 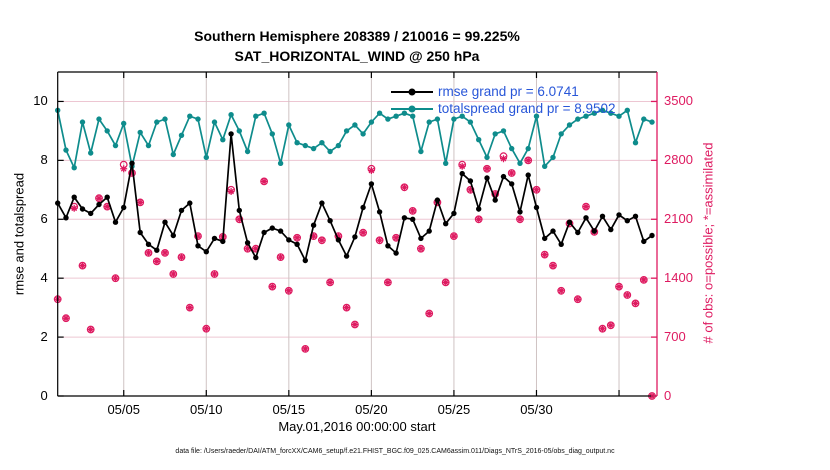 What do you see at coordinates (708, 243) in the screenshot?
I see `right-axis-label: # of obs: o=possible; *=assimilated` at bounding box center [708, 243].